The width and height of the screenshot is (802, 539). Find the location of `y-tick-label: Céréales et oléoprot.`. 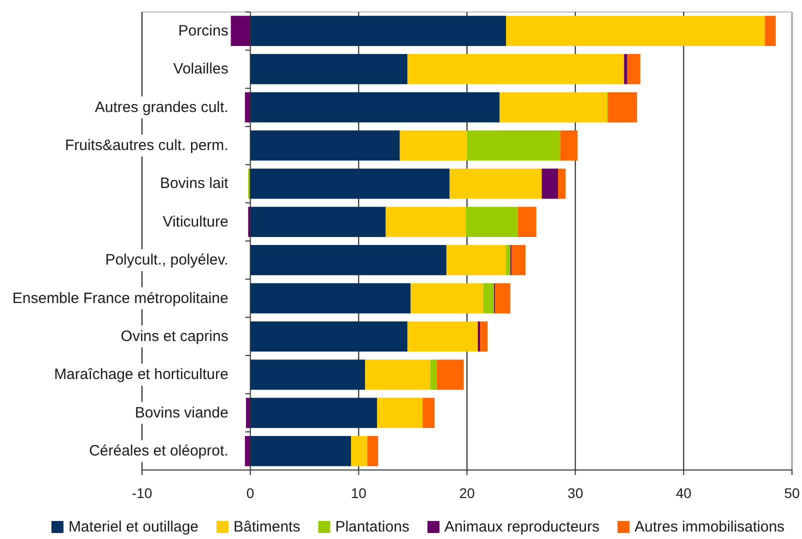

y-tick-label: Céréales et oléoprot. is located at coordinates (158, 451).